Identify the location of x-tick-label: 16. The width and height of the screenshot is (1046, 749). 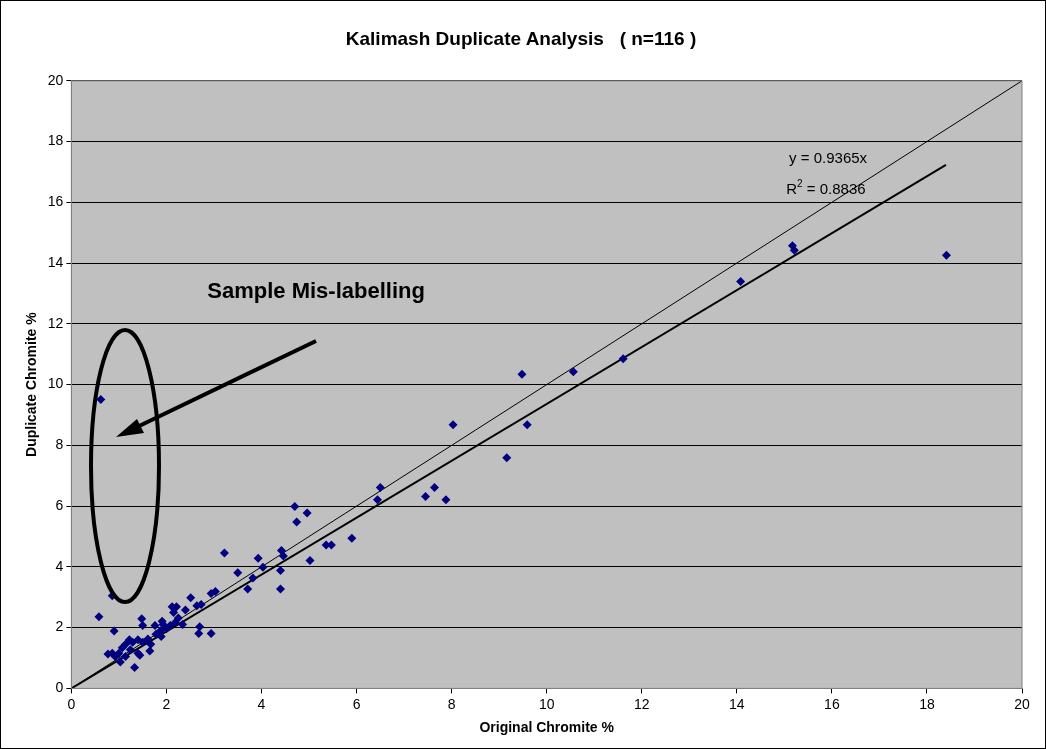
(832, 703).